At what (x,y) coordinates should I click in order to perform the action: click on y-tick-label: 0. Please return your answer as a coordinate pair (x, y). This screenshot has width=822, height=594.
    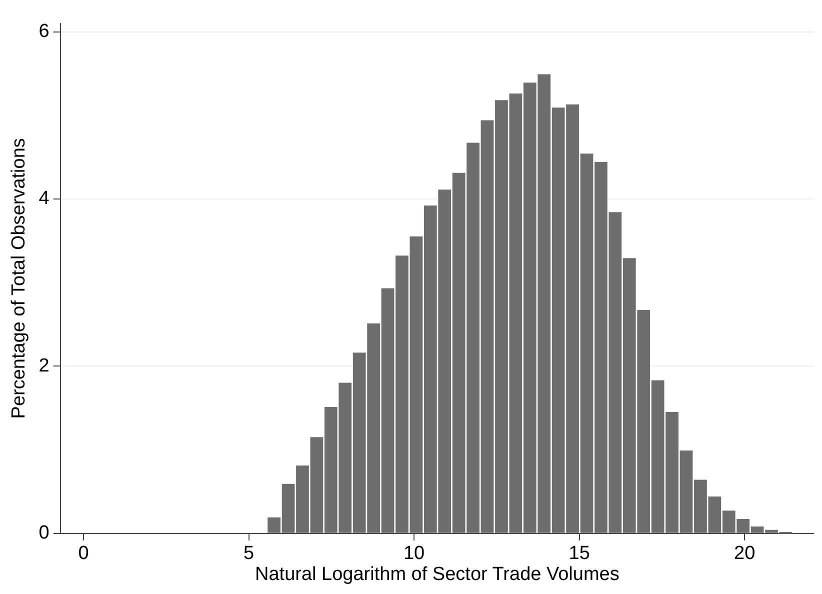
    Looking at the image, I should click on (44, 533).